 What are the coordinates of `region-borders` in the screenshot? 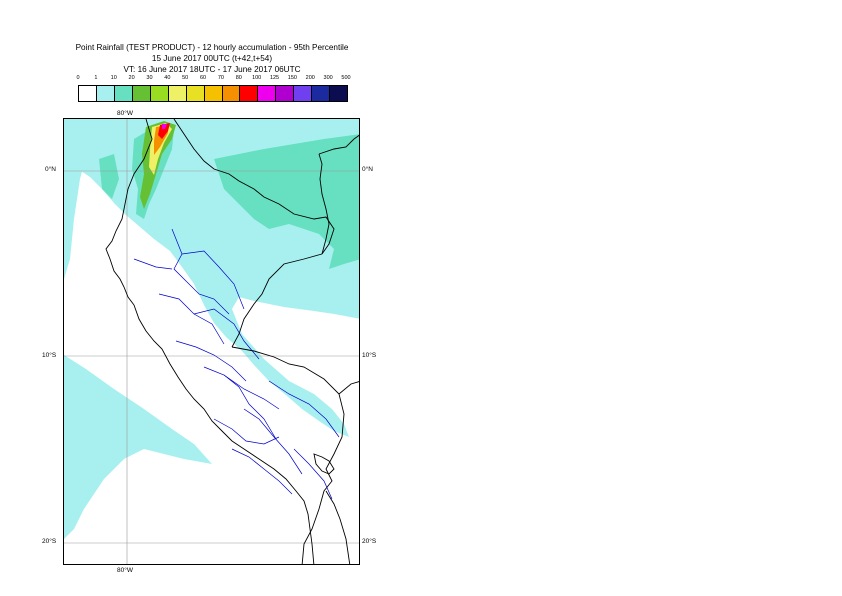 It's located at (236, 364).